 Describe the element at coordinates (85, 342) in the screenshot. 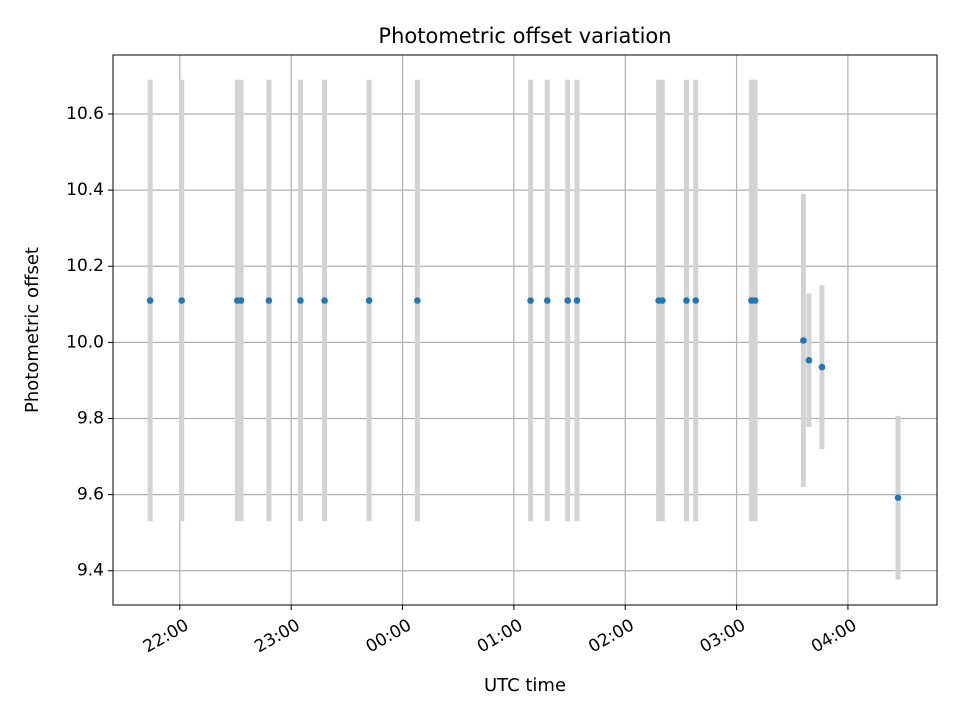

I see `y-tick-label: 10.0` at that location.